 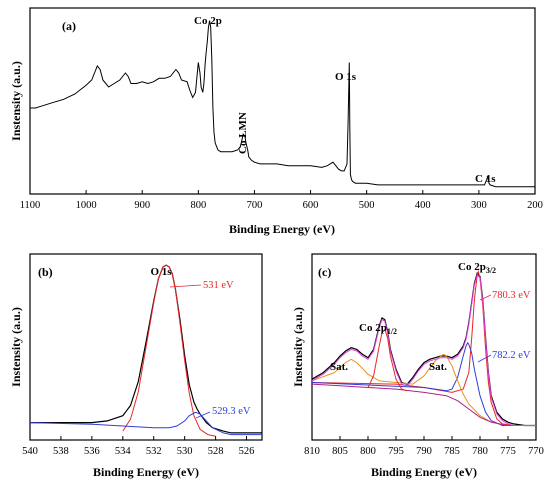 I want to click on panel-c-annotation-co2p32: Co 2p3/2, so click(x=477, y=268).